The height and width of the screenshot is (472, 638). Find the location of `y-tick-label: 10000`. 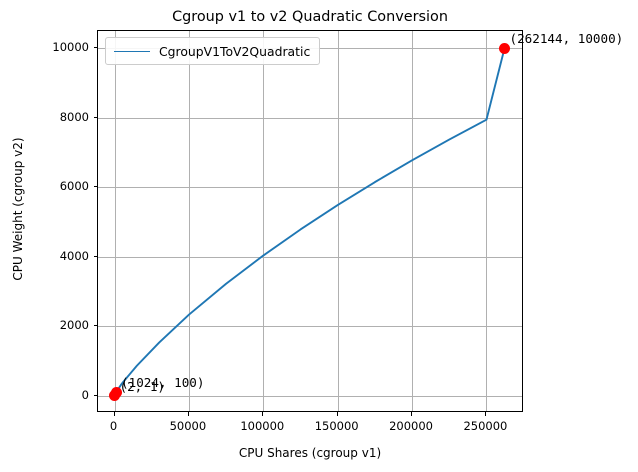

y-tick-label: 10000 is located at coordinates (70, 47).